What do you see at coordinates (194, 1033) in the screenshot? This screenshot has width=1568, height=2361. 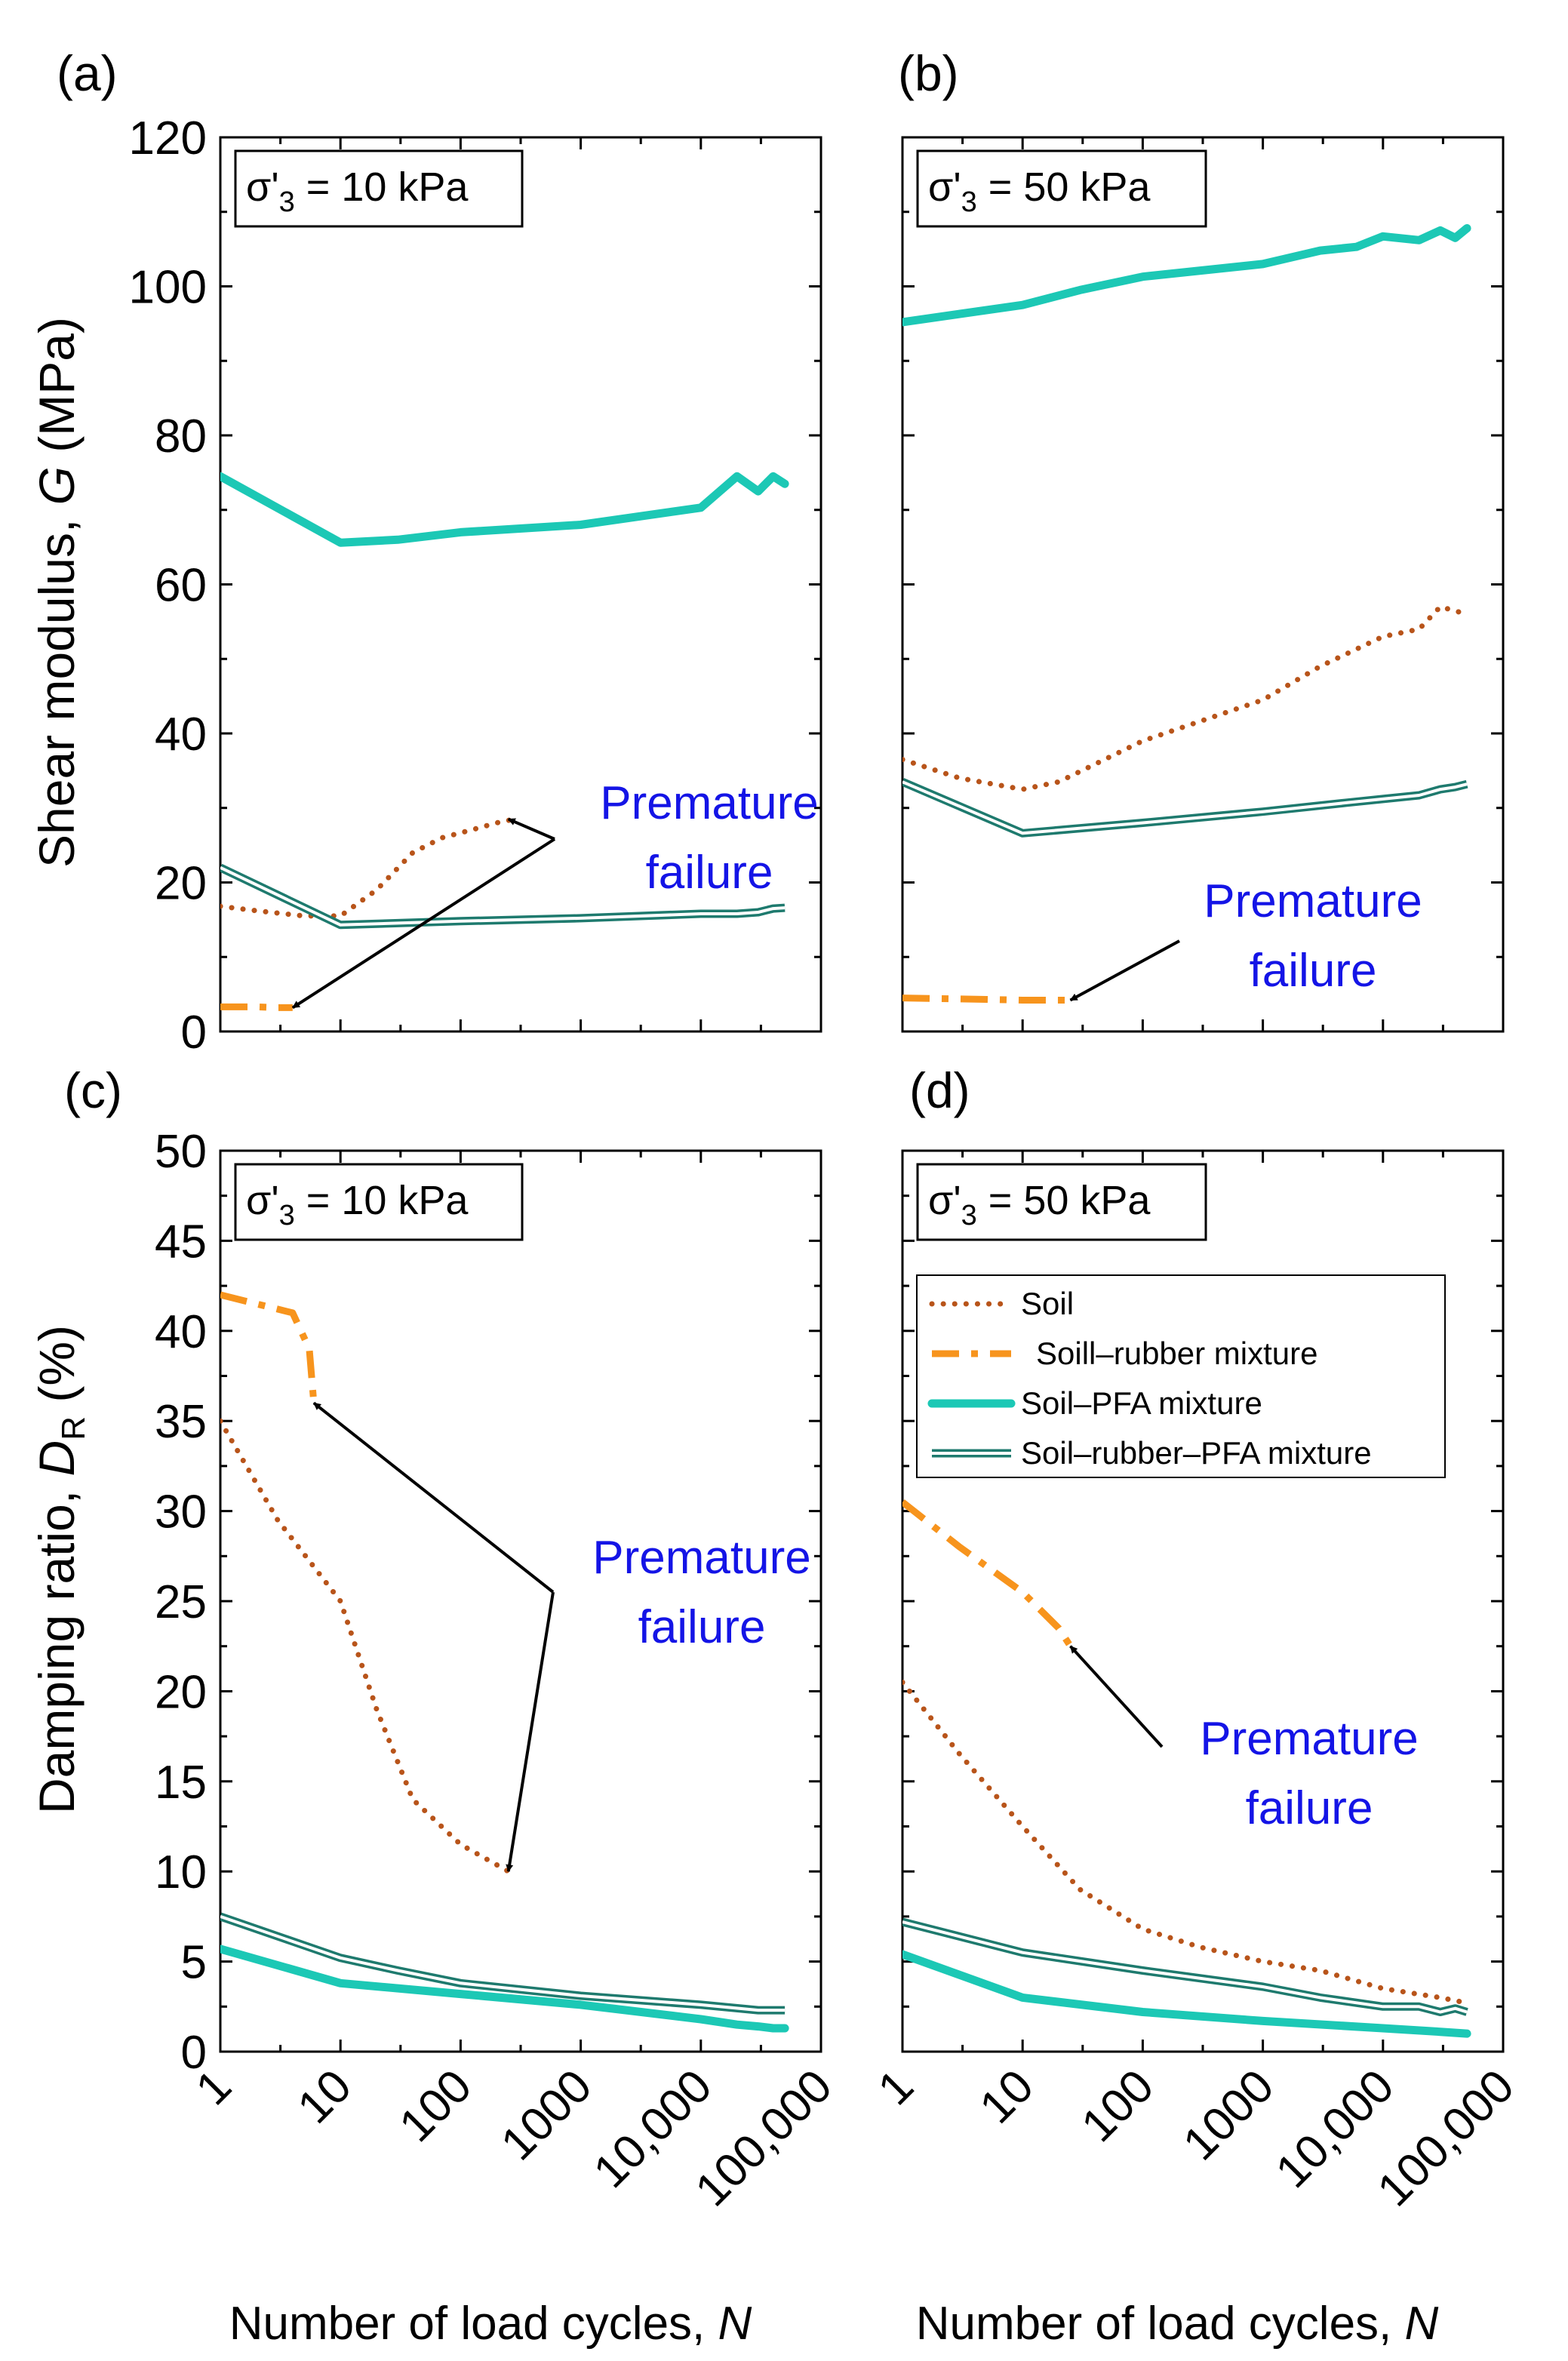 I see `y-tick-label-a: 0` at bounding box center [194, 1033].